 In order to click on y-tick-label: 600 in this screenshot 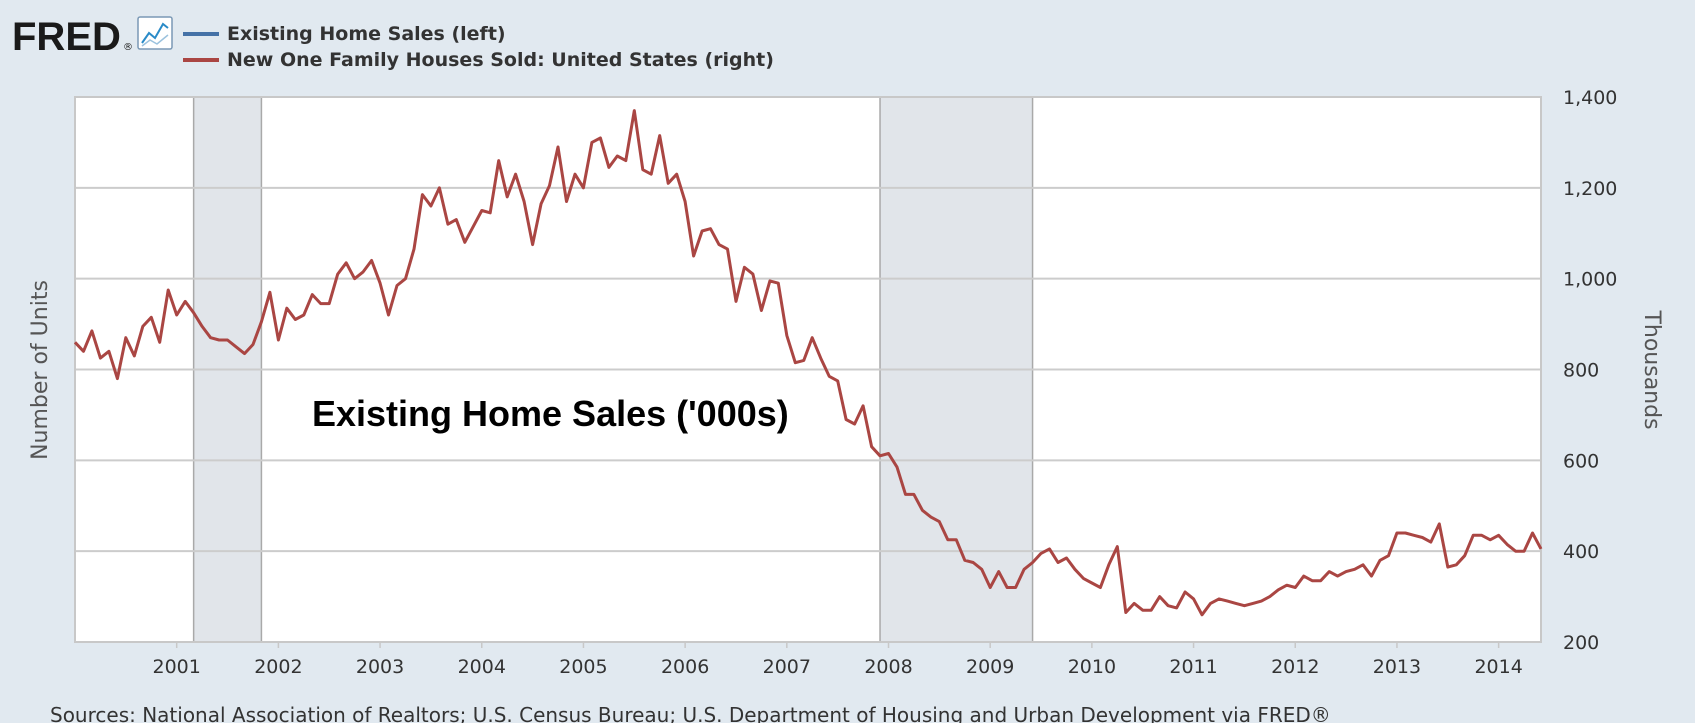, I will do `click(1581, 461)`.